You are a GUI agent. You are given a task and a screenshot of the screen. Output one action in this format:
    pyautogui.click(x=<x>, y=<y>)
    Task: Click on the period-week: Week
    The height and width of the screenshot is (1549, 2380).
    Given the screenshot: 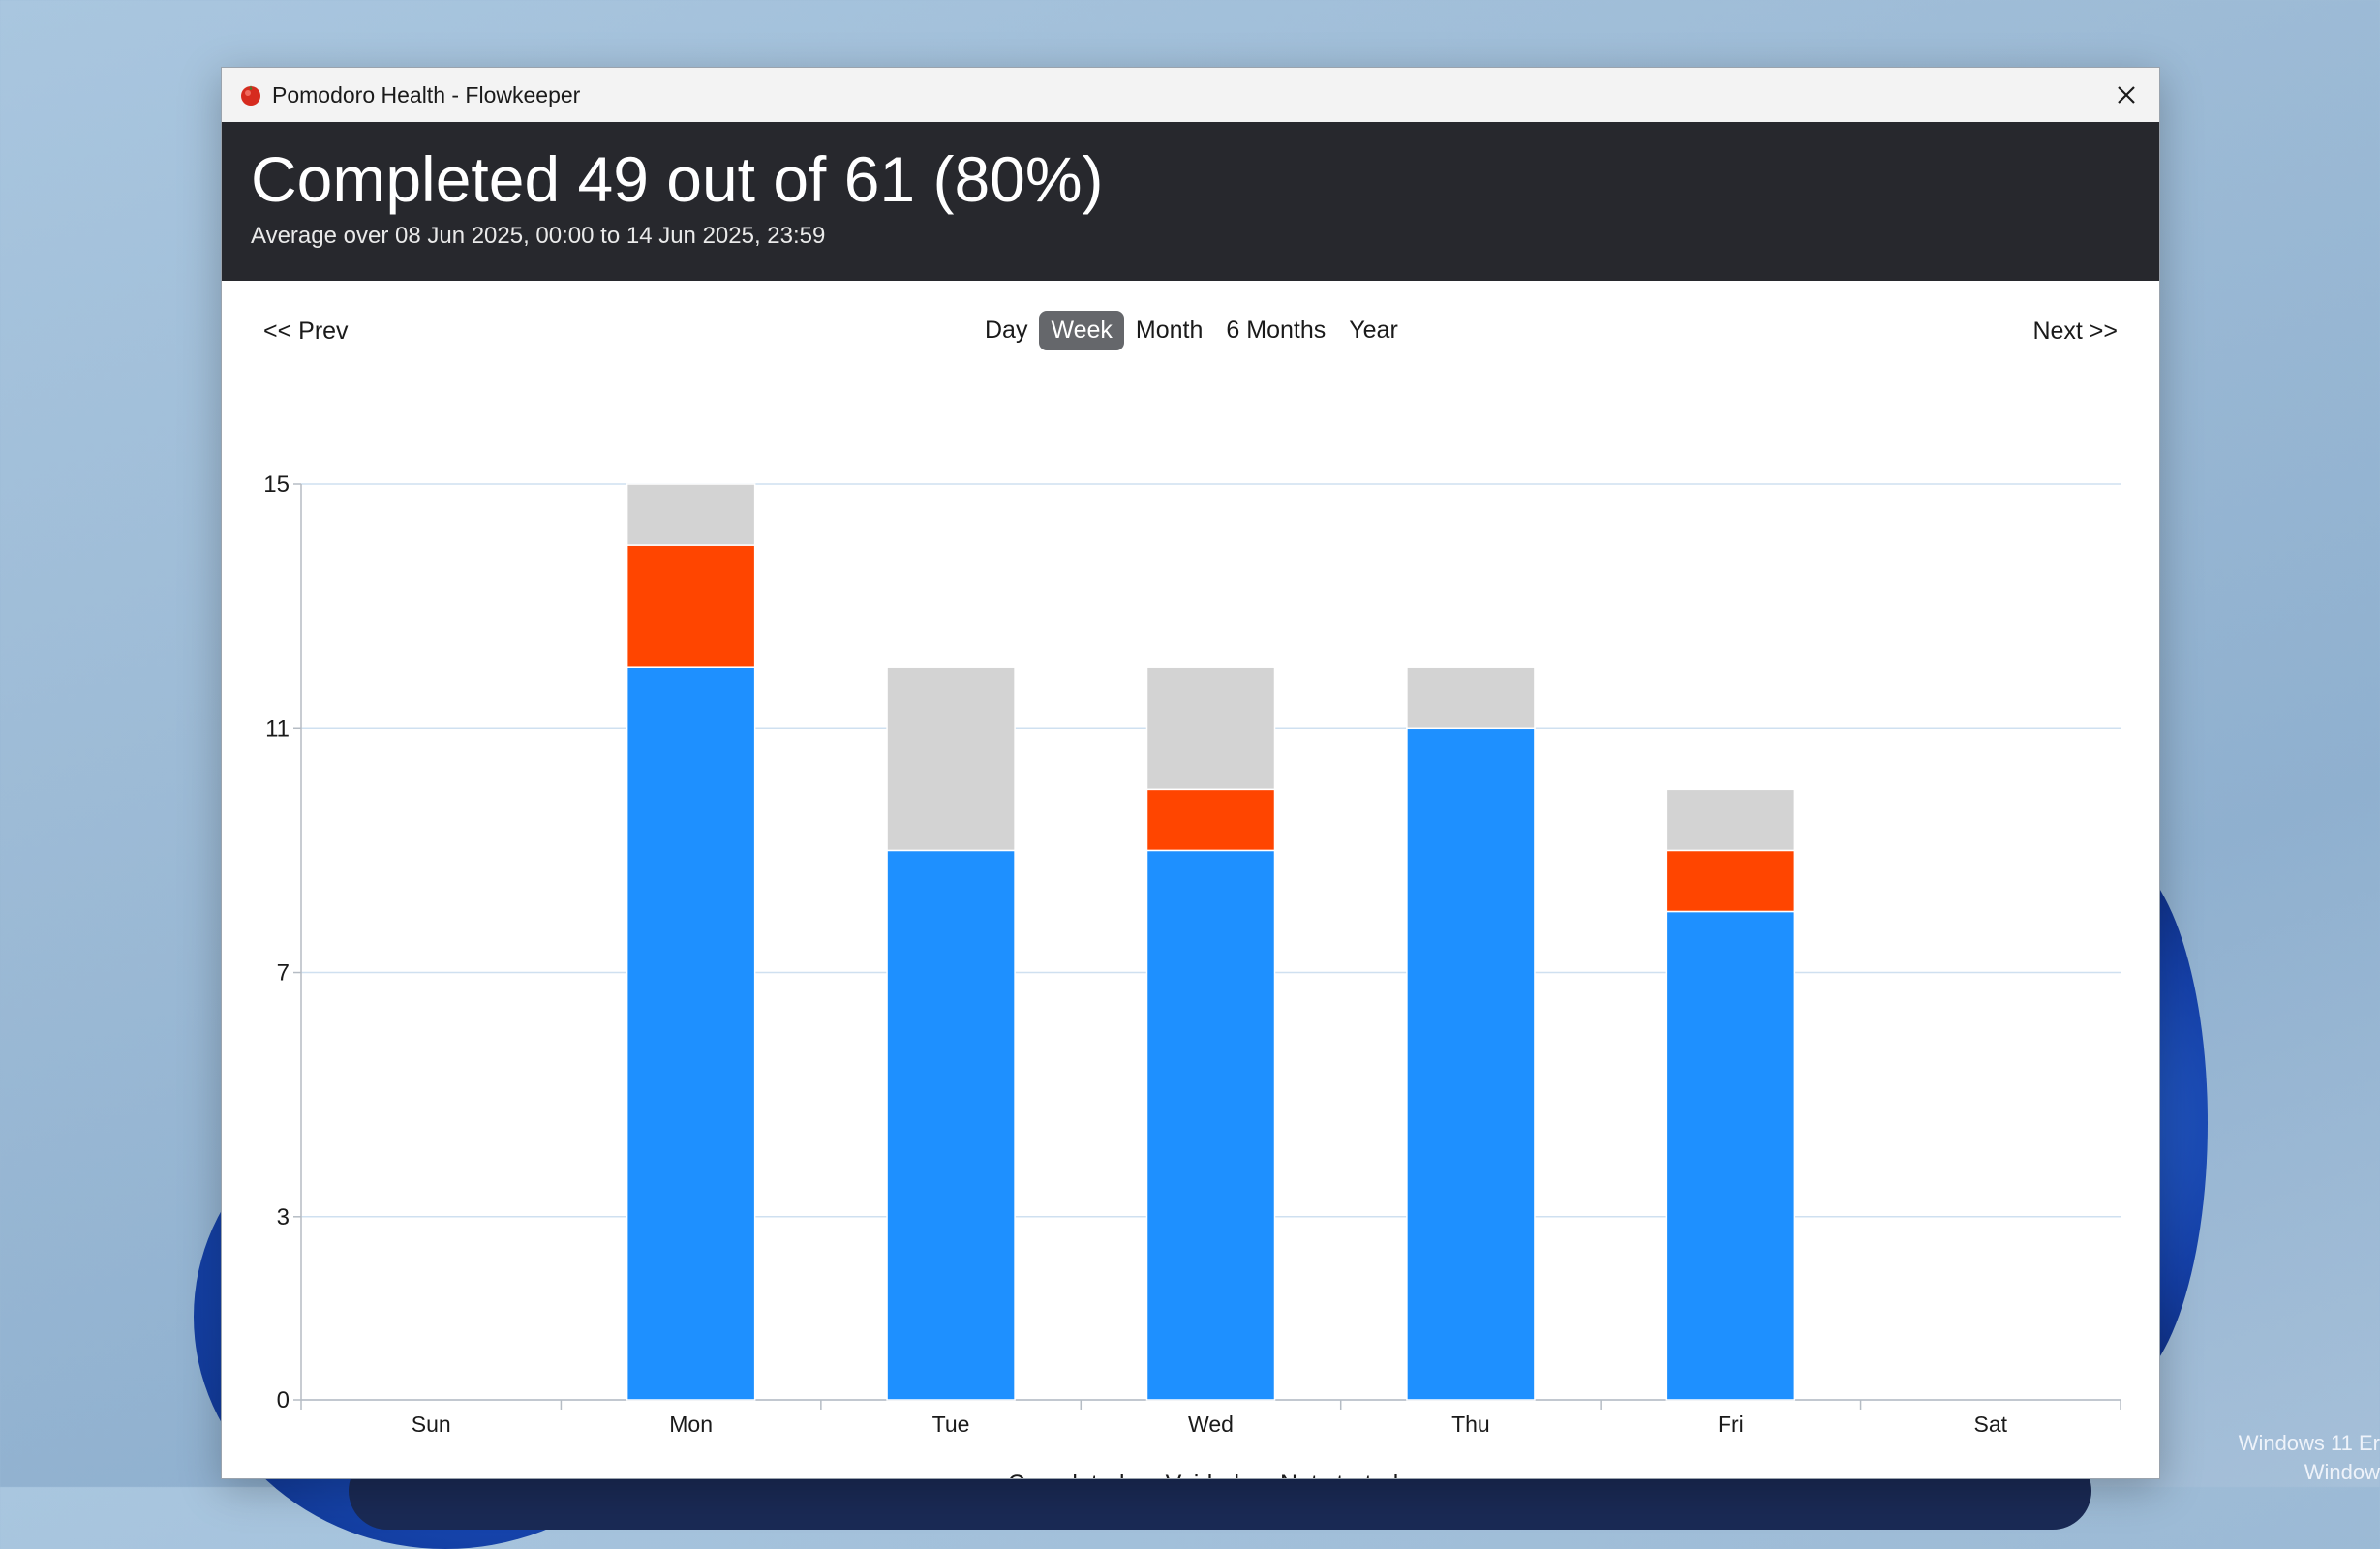 What is the action you would take?
    pyautogui.click(x=1081, y=330)
    